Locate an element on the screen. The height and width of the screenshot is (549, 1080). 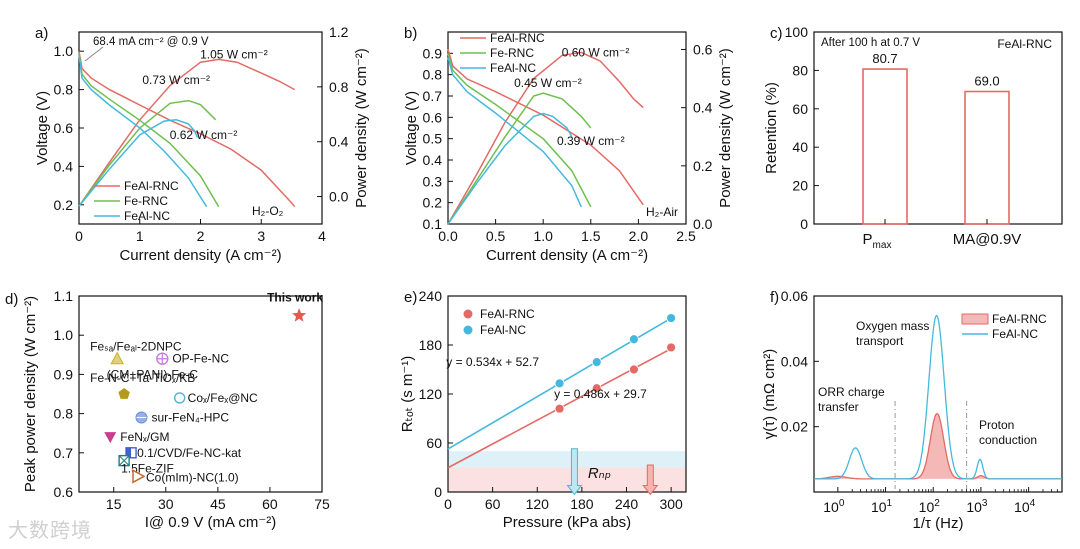
region-label: Proton is located at coordinates (996, 425).